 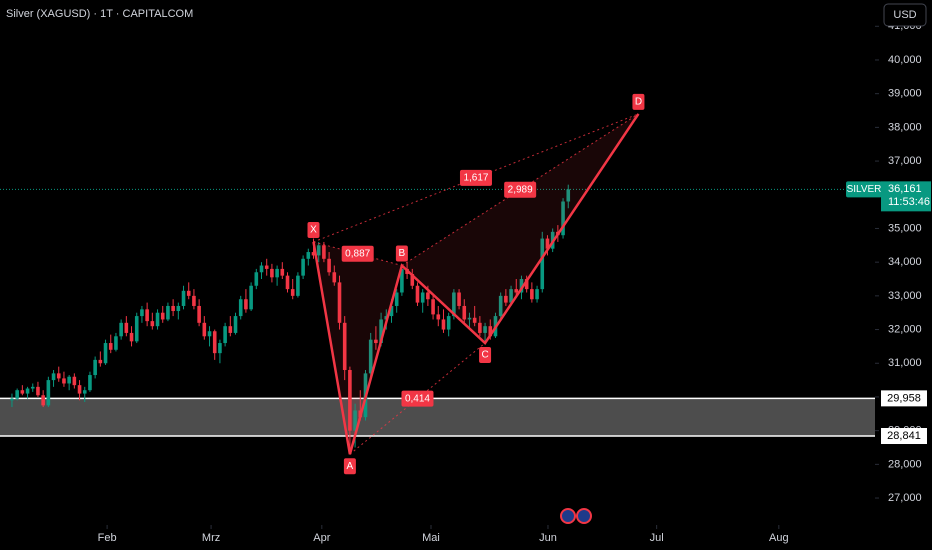 I want to click on pattern-point-label: B, so click(x=402, y=253).